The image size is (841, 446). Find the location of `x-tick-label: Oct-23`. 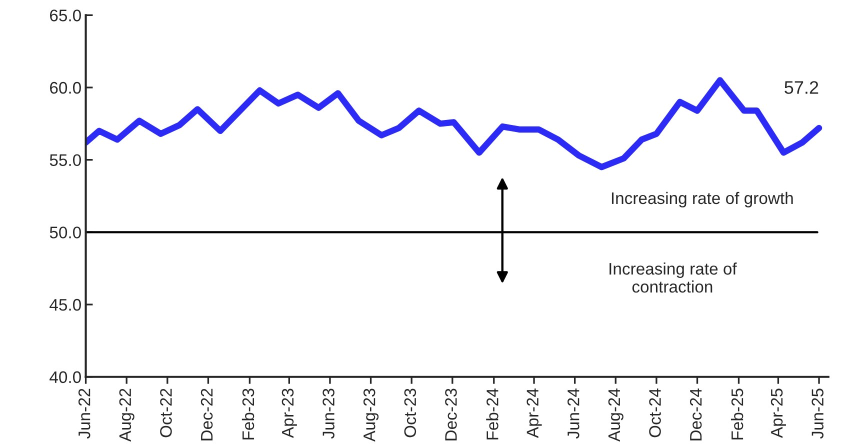

x-tick-label: Oct-23 is located at coordinates (410, 413).